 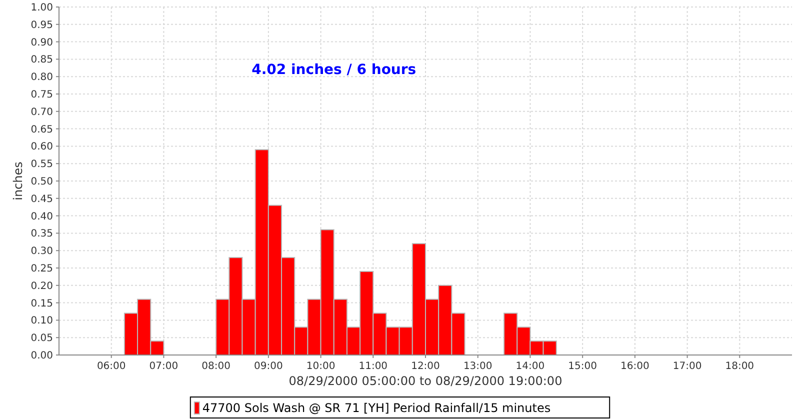 What do you see at coordinates (41, 286) in the screenshot?
I see `y-tick-label: 0.20` at bounding box center [41, 286].